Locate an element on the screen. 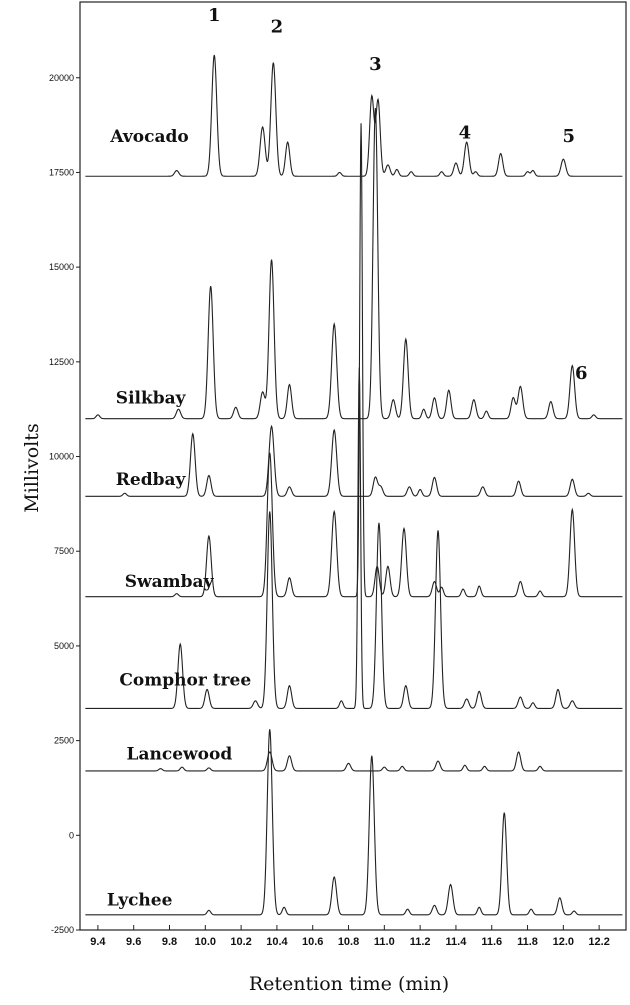  x-tick-label: 12.2 is located at coordinates (598, 942).